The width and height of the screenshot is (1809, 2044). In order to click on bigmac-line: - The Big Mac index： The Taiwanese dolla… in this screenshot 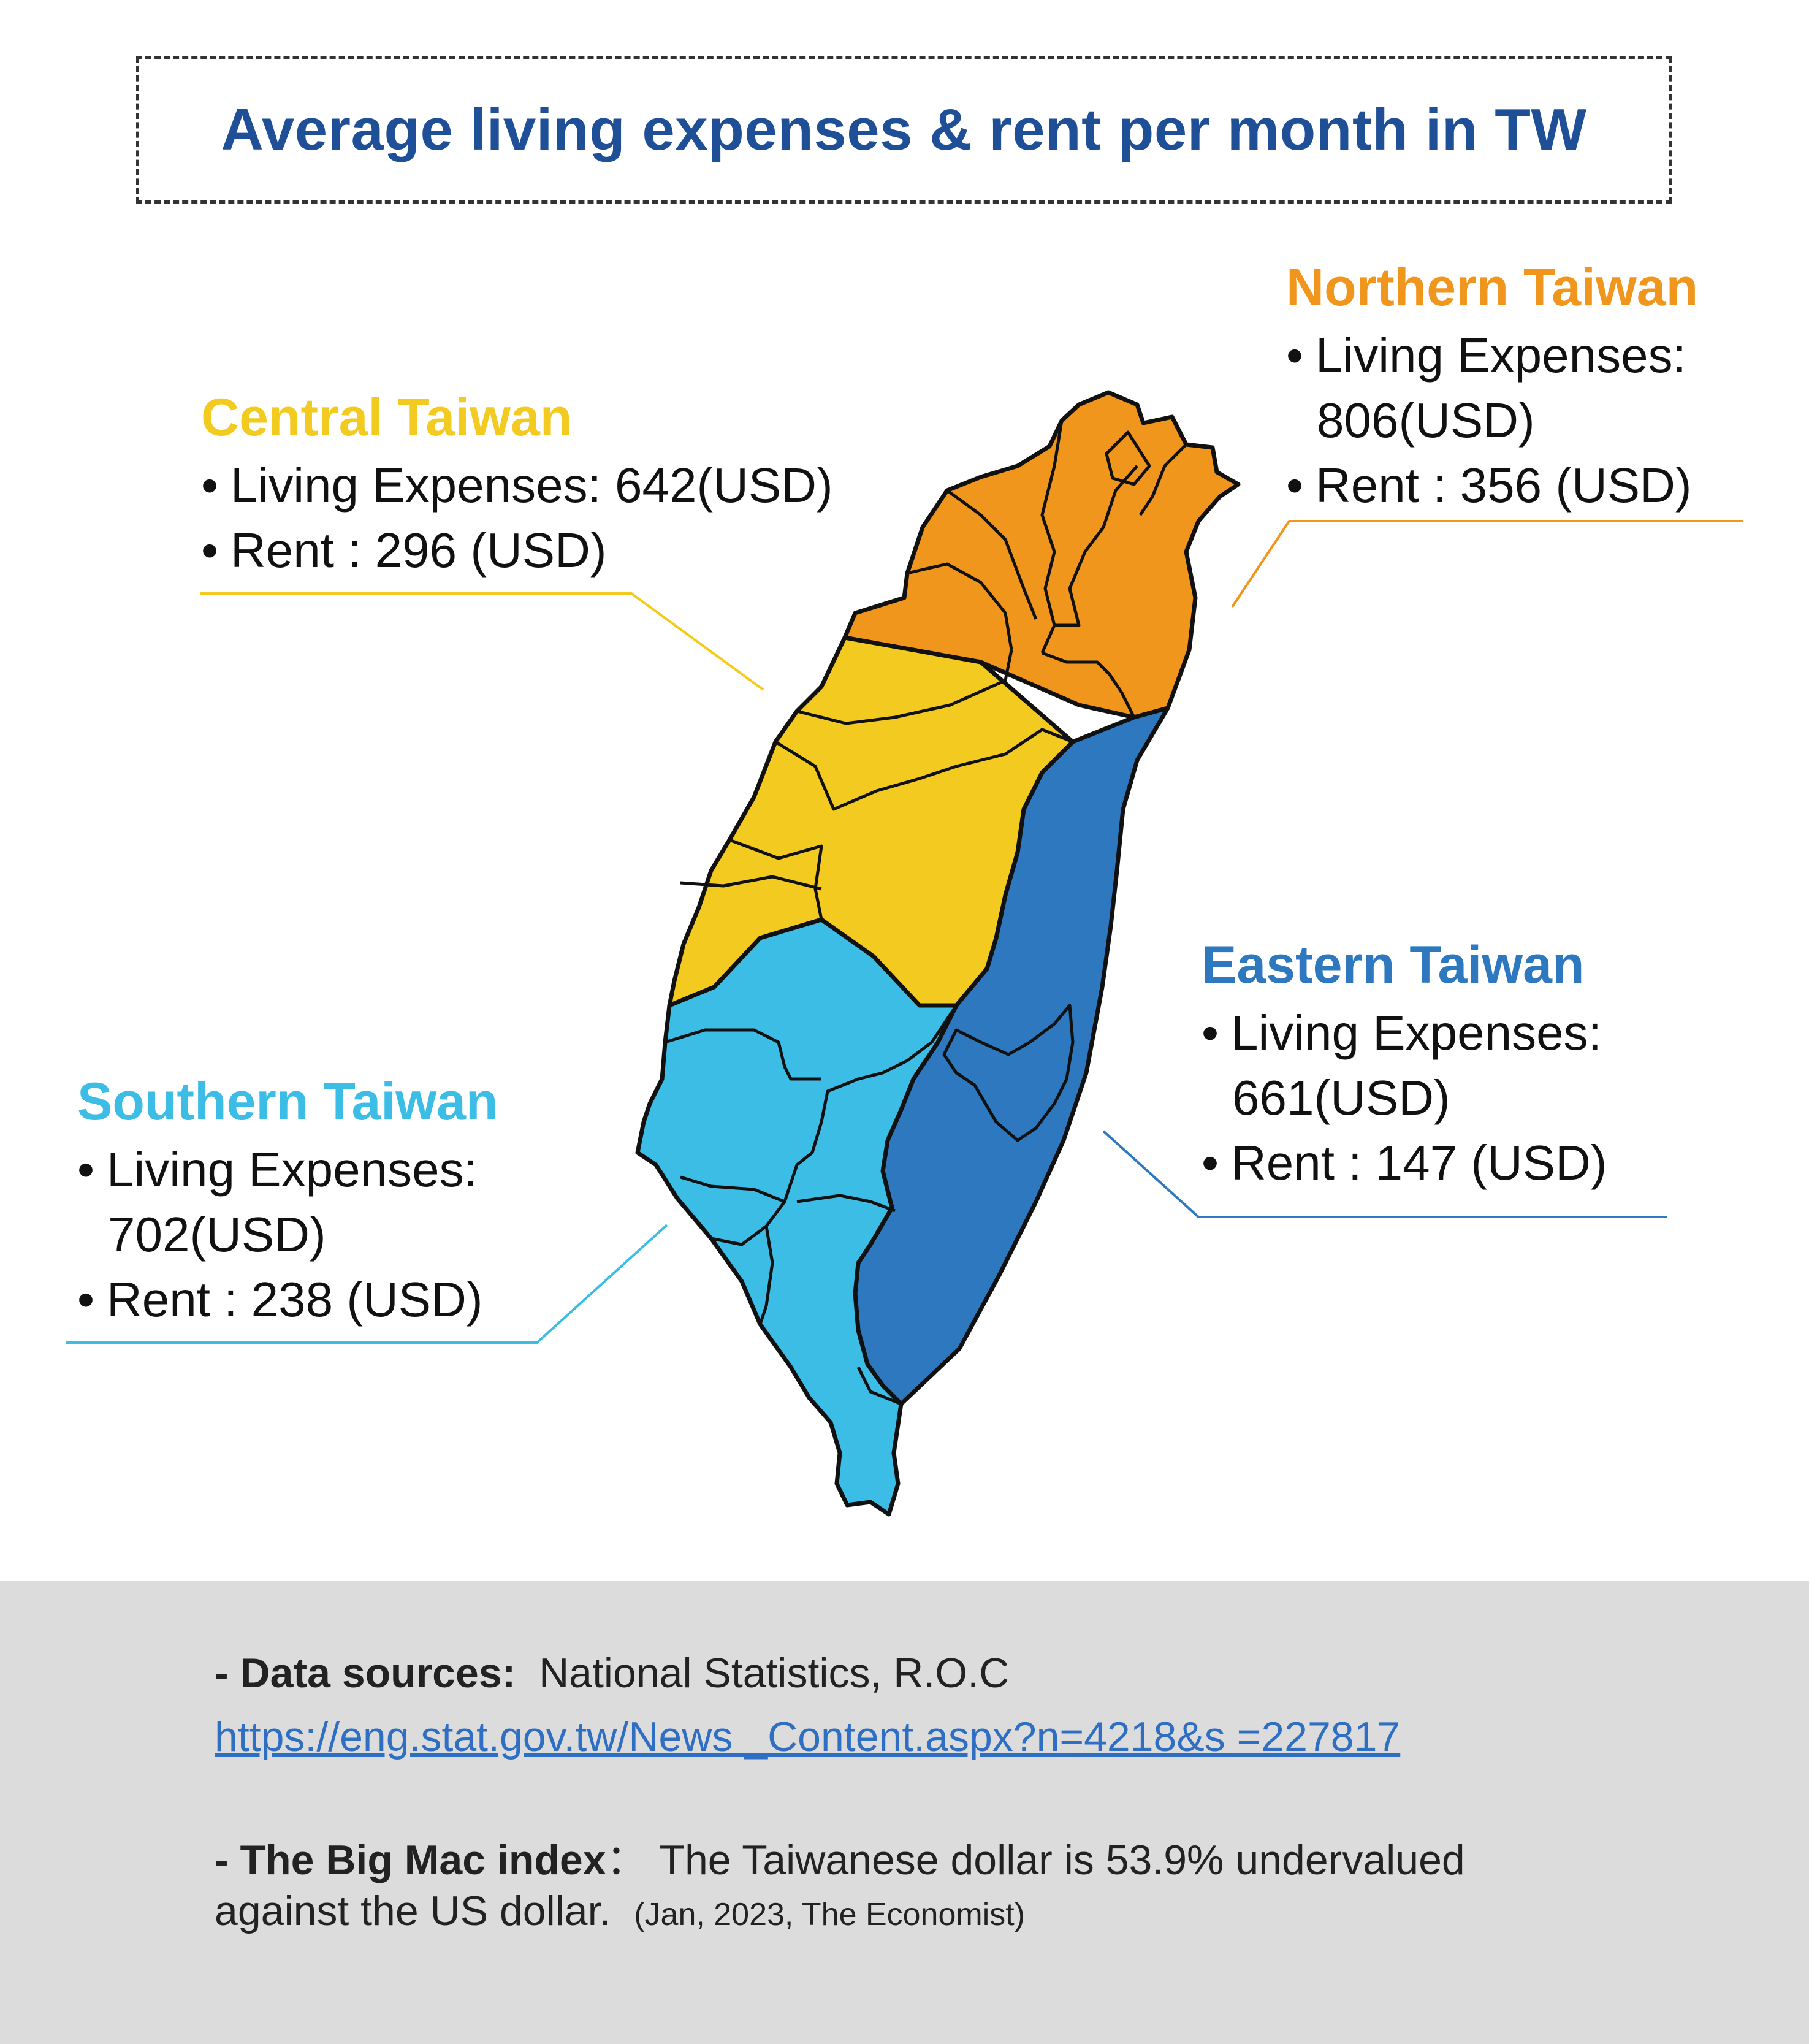, I will do `click(840, 1856)`.